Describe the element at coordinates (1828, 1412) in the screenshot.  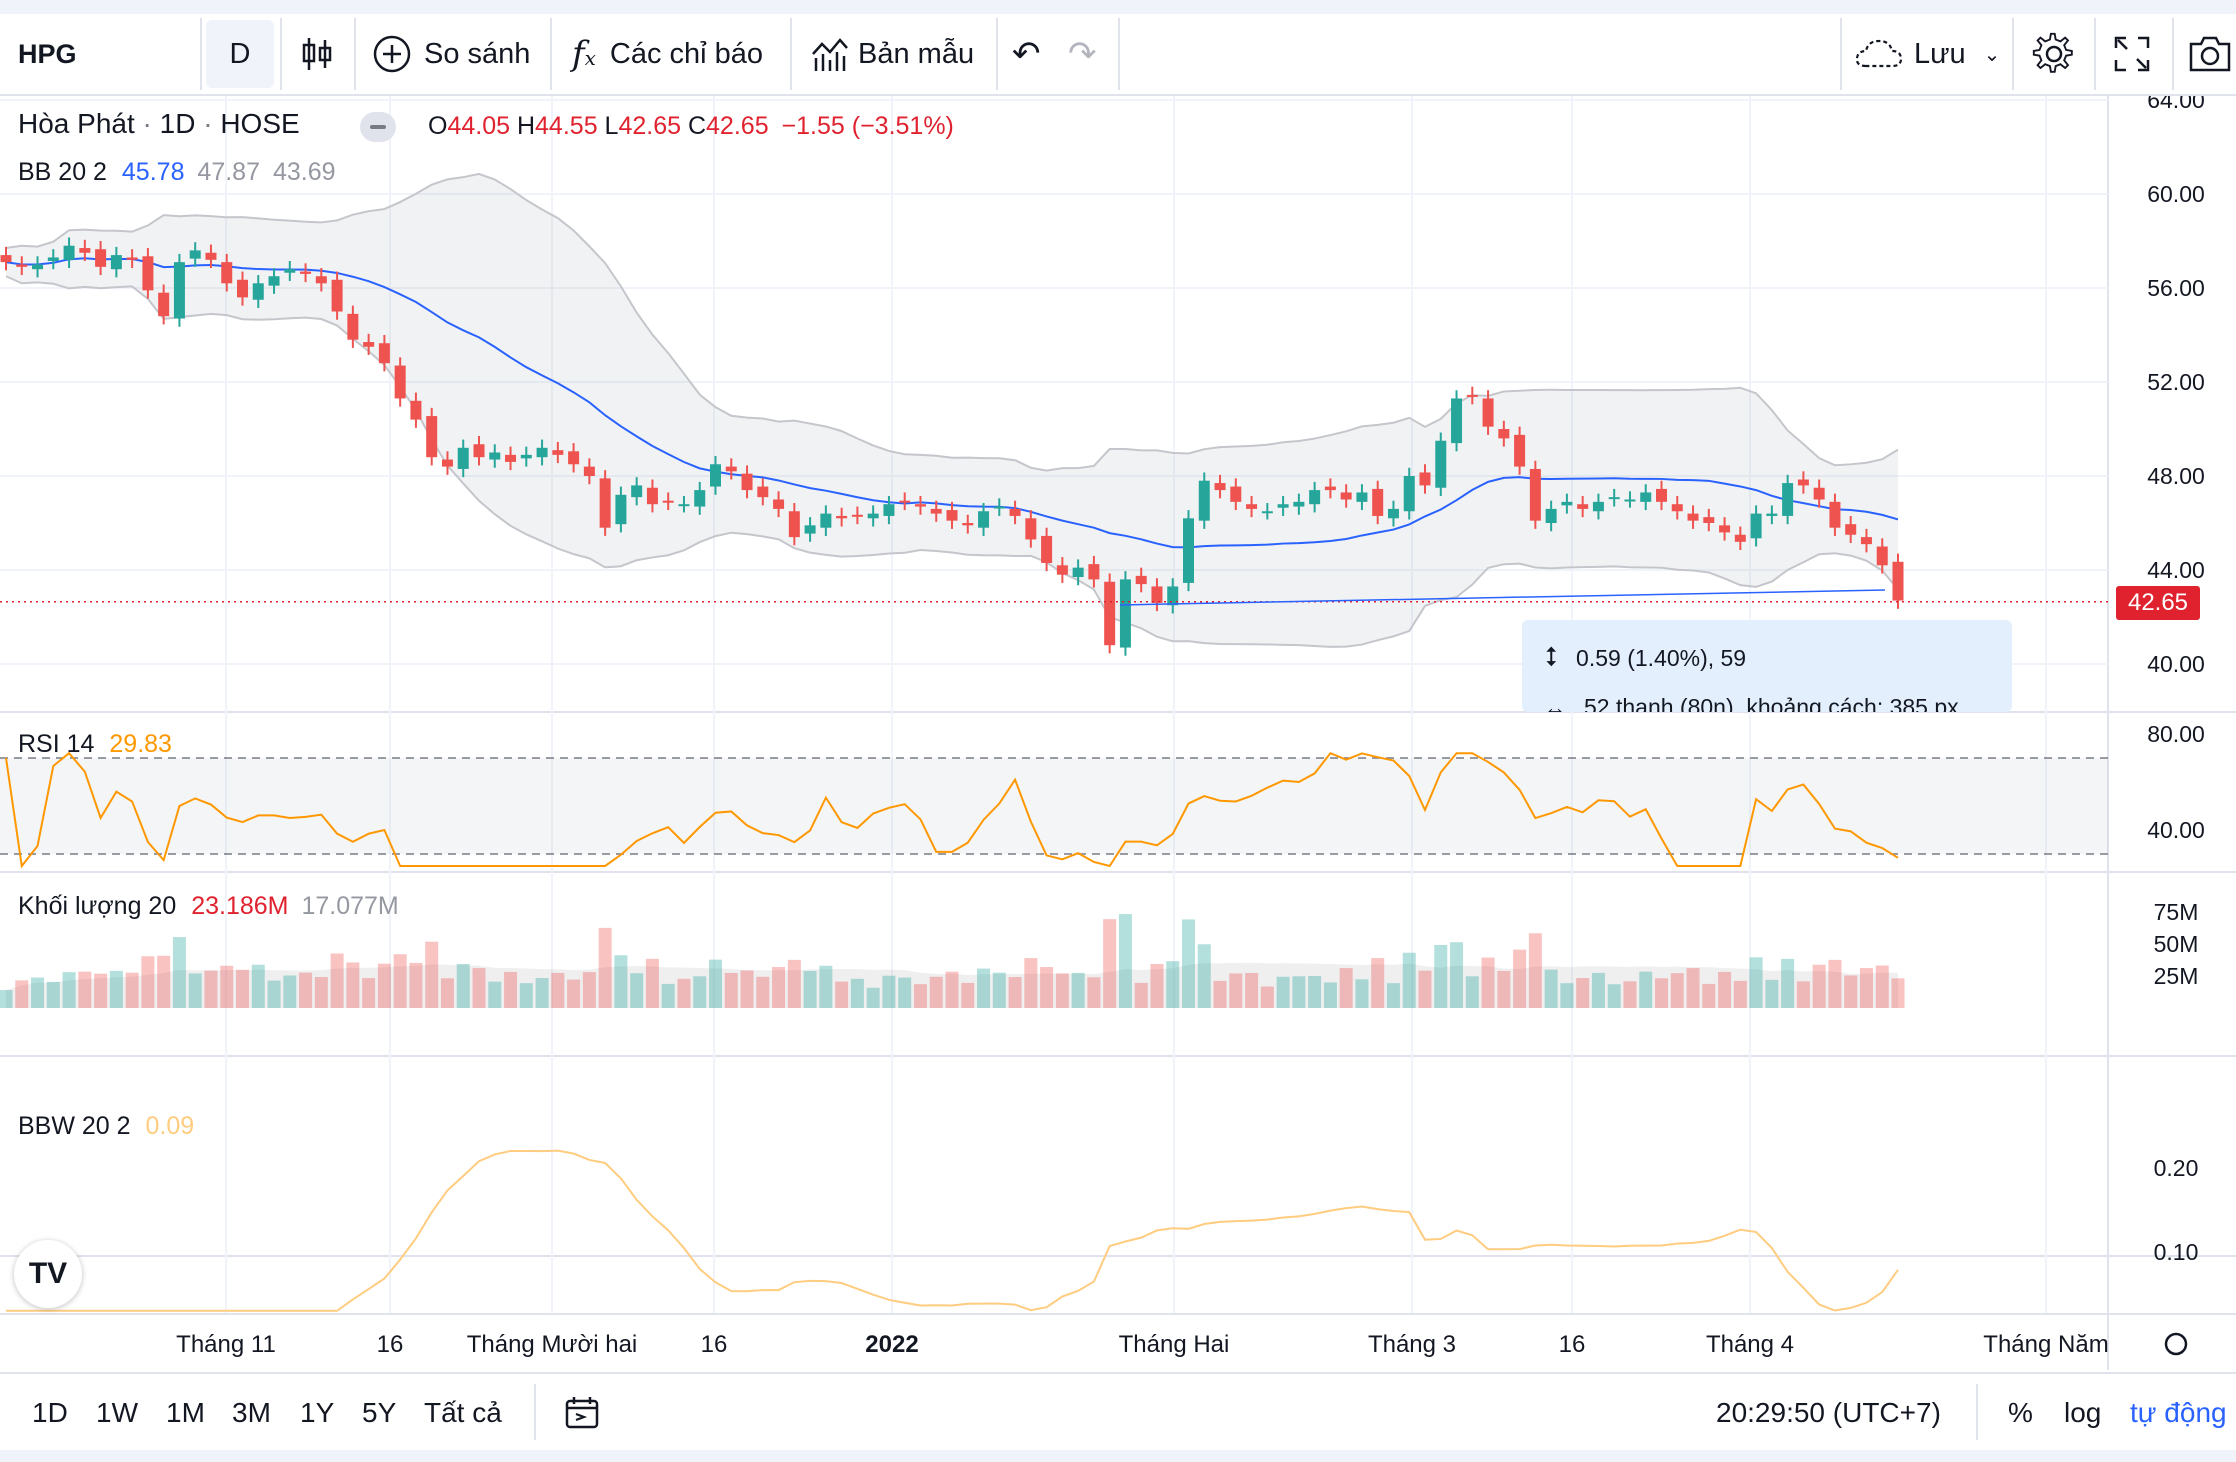
I see `timezone-button: 20:29:50 (UTC+7)` at that location.